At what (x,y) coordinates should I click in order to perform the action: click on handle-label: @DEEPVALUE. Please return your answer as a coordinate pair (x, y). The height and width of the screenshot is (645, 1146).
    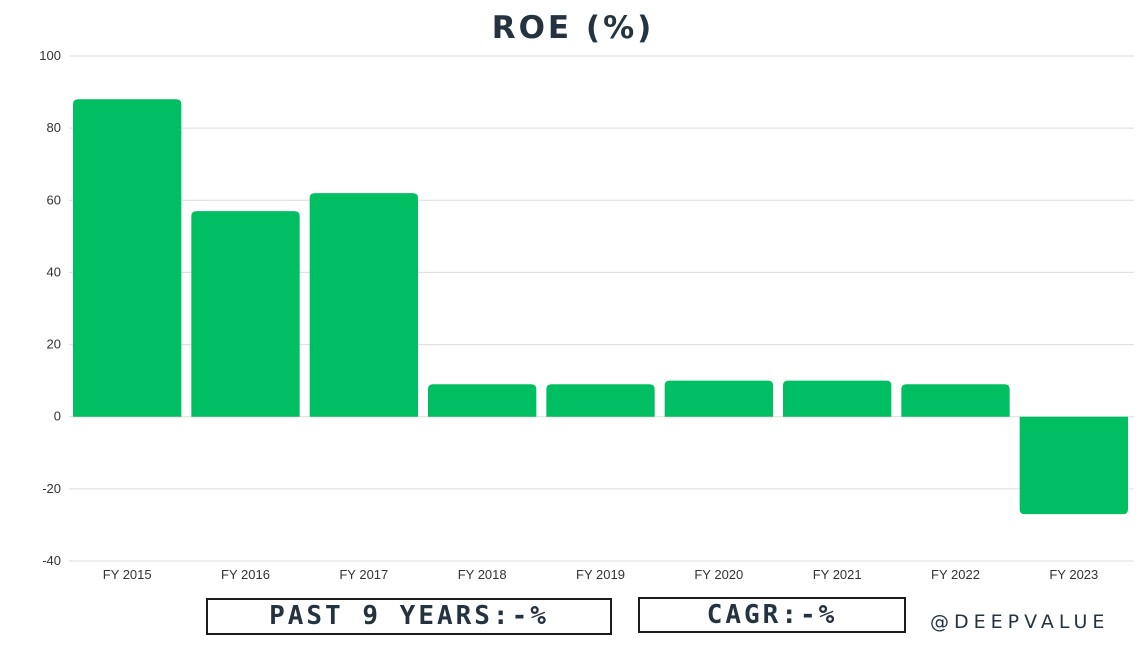
    Looking at the image, I should click on (1020, 622).